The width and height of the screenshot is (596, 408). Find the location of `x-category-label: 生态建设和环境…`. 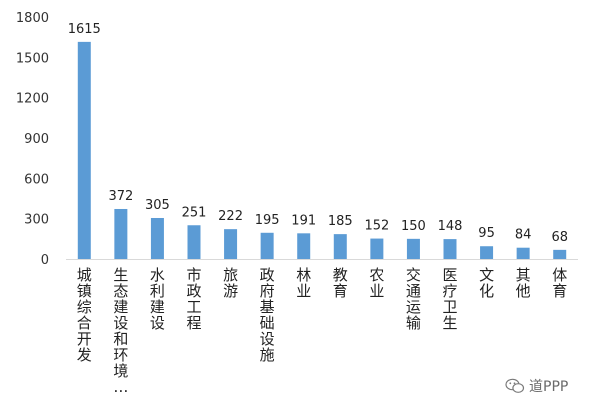

x-category-label: 生态建设和环境… is located at coordinates (120, 331).